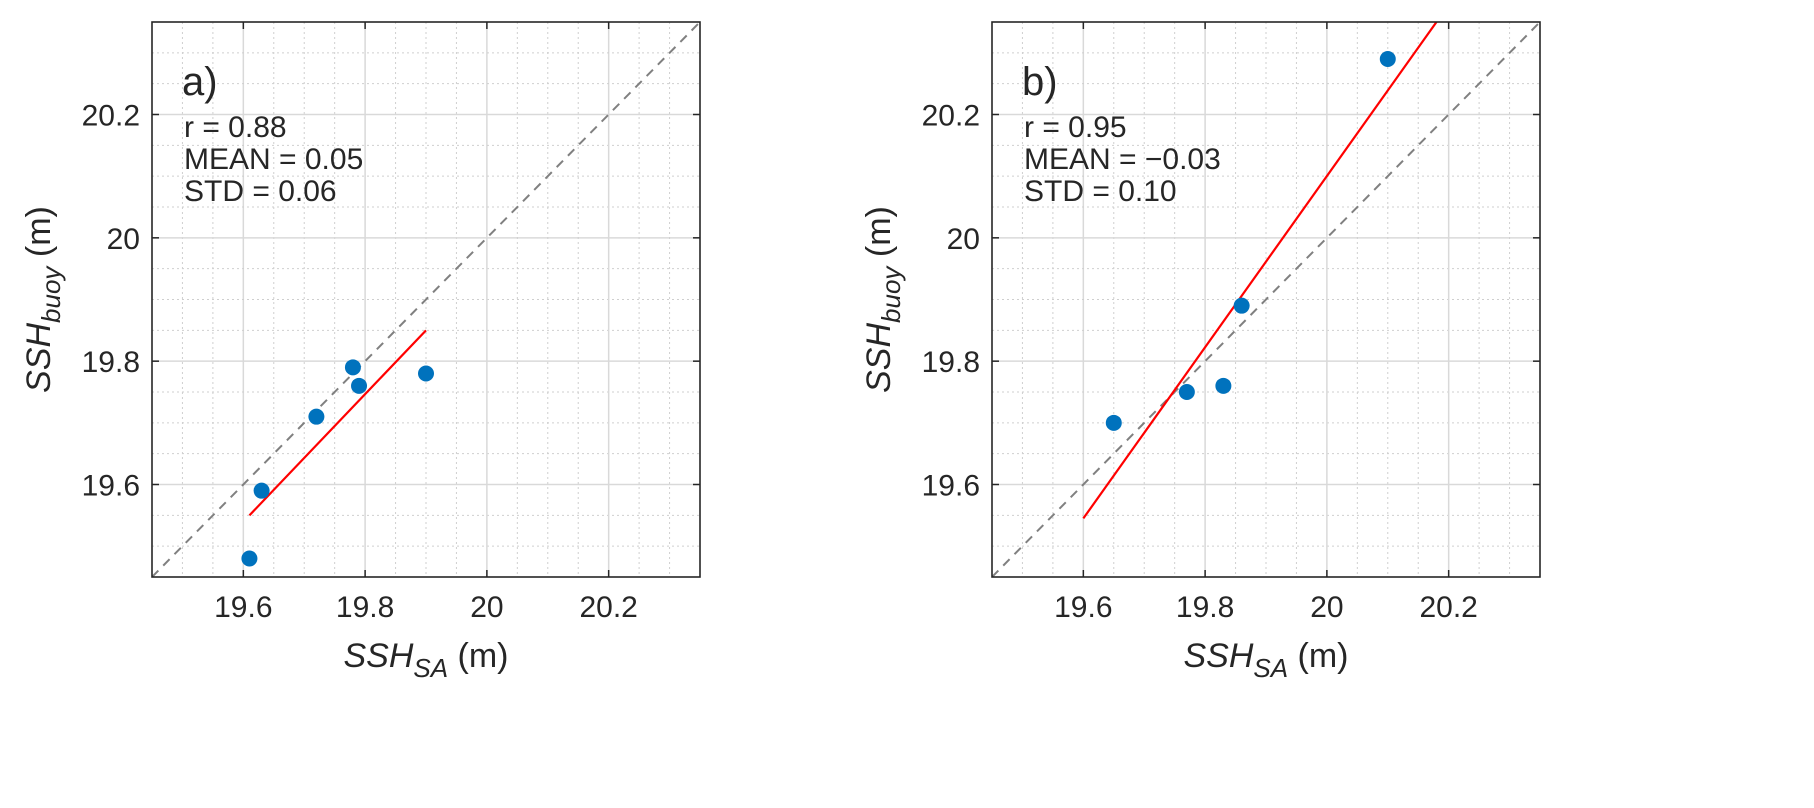 The height and width of the screenshot is (808, 1814). Describe the element at coordinates (273, 159) in the screenshot. I see `stat-line: MEAN = 0.05` at that location.